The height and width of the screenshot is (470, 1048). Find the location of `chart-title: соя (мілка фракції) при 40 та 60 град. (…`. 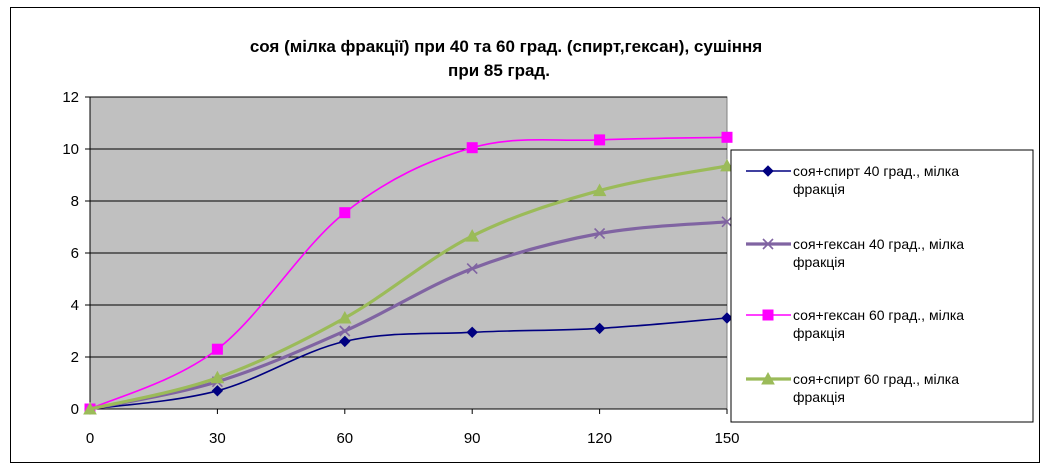

chart-title: соя (мілка фракції) при 40 та 60 град. (… is located at coordinates (506, 58).